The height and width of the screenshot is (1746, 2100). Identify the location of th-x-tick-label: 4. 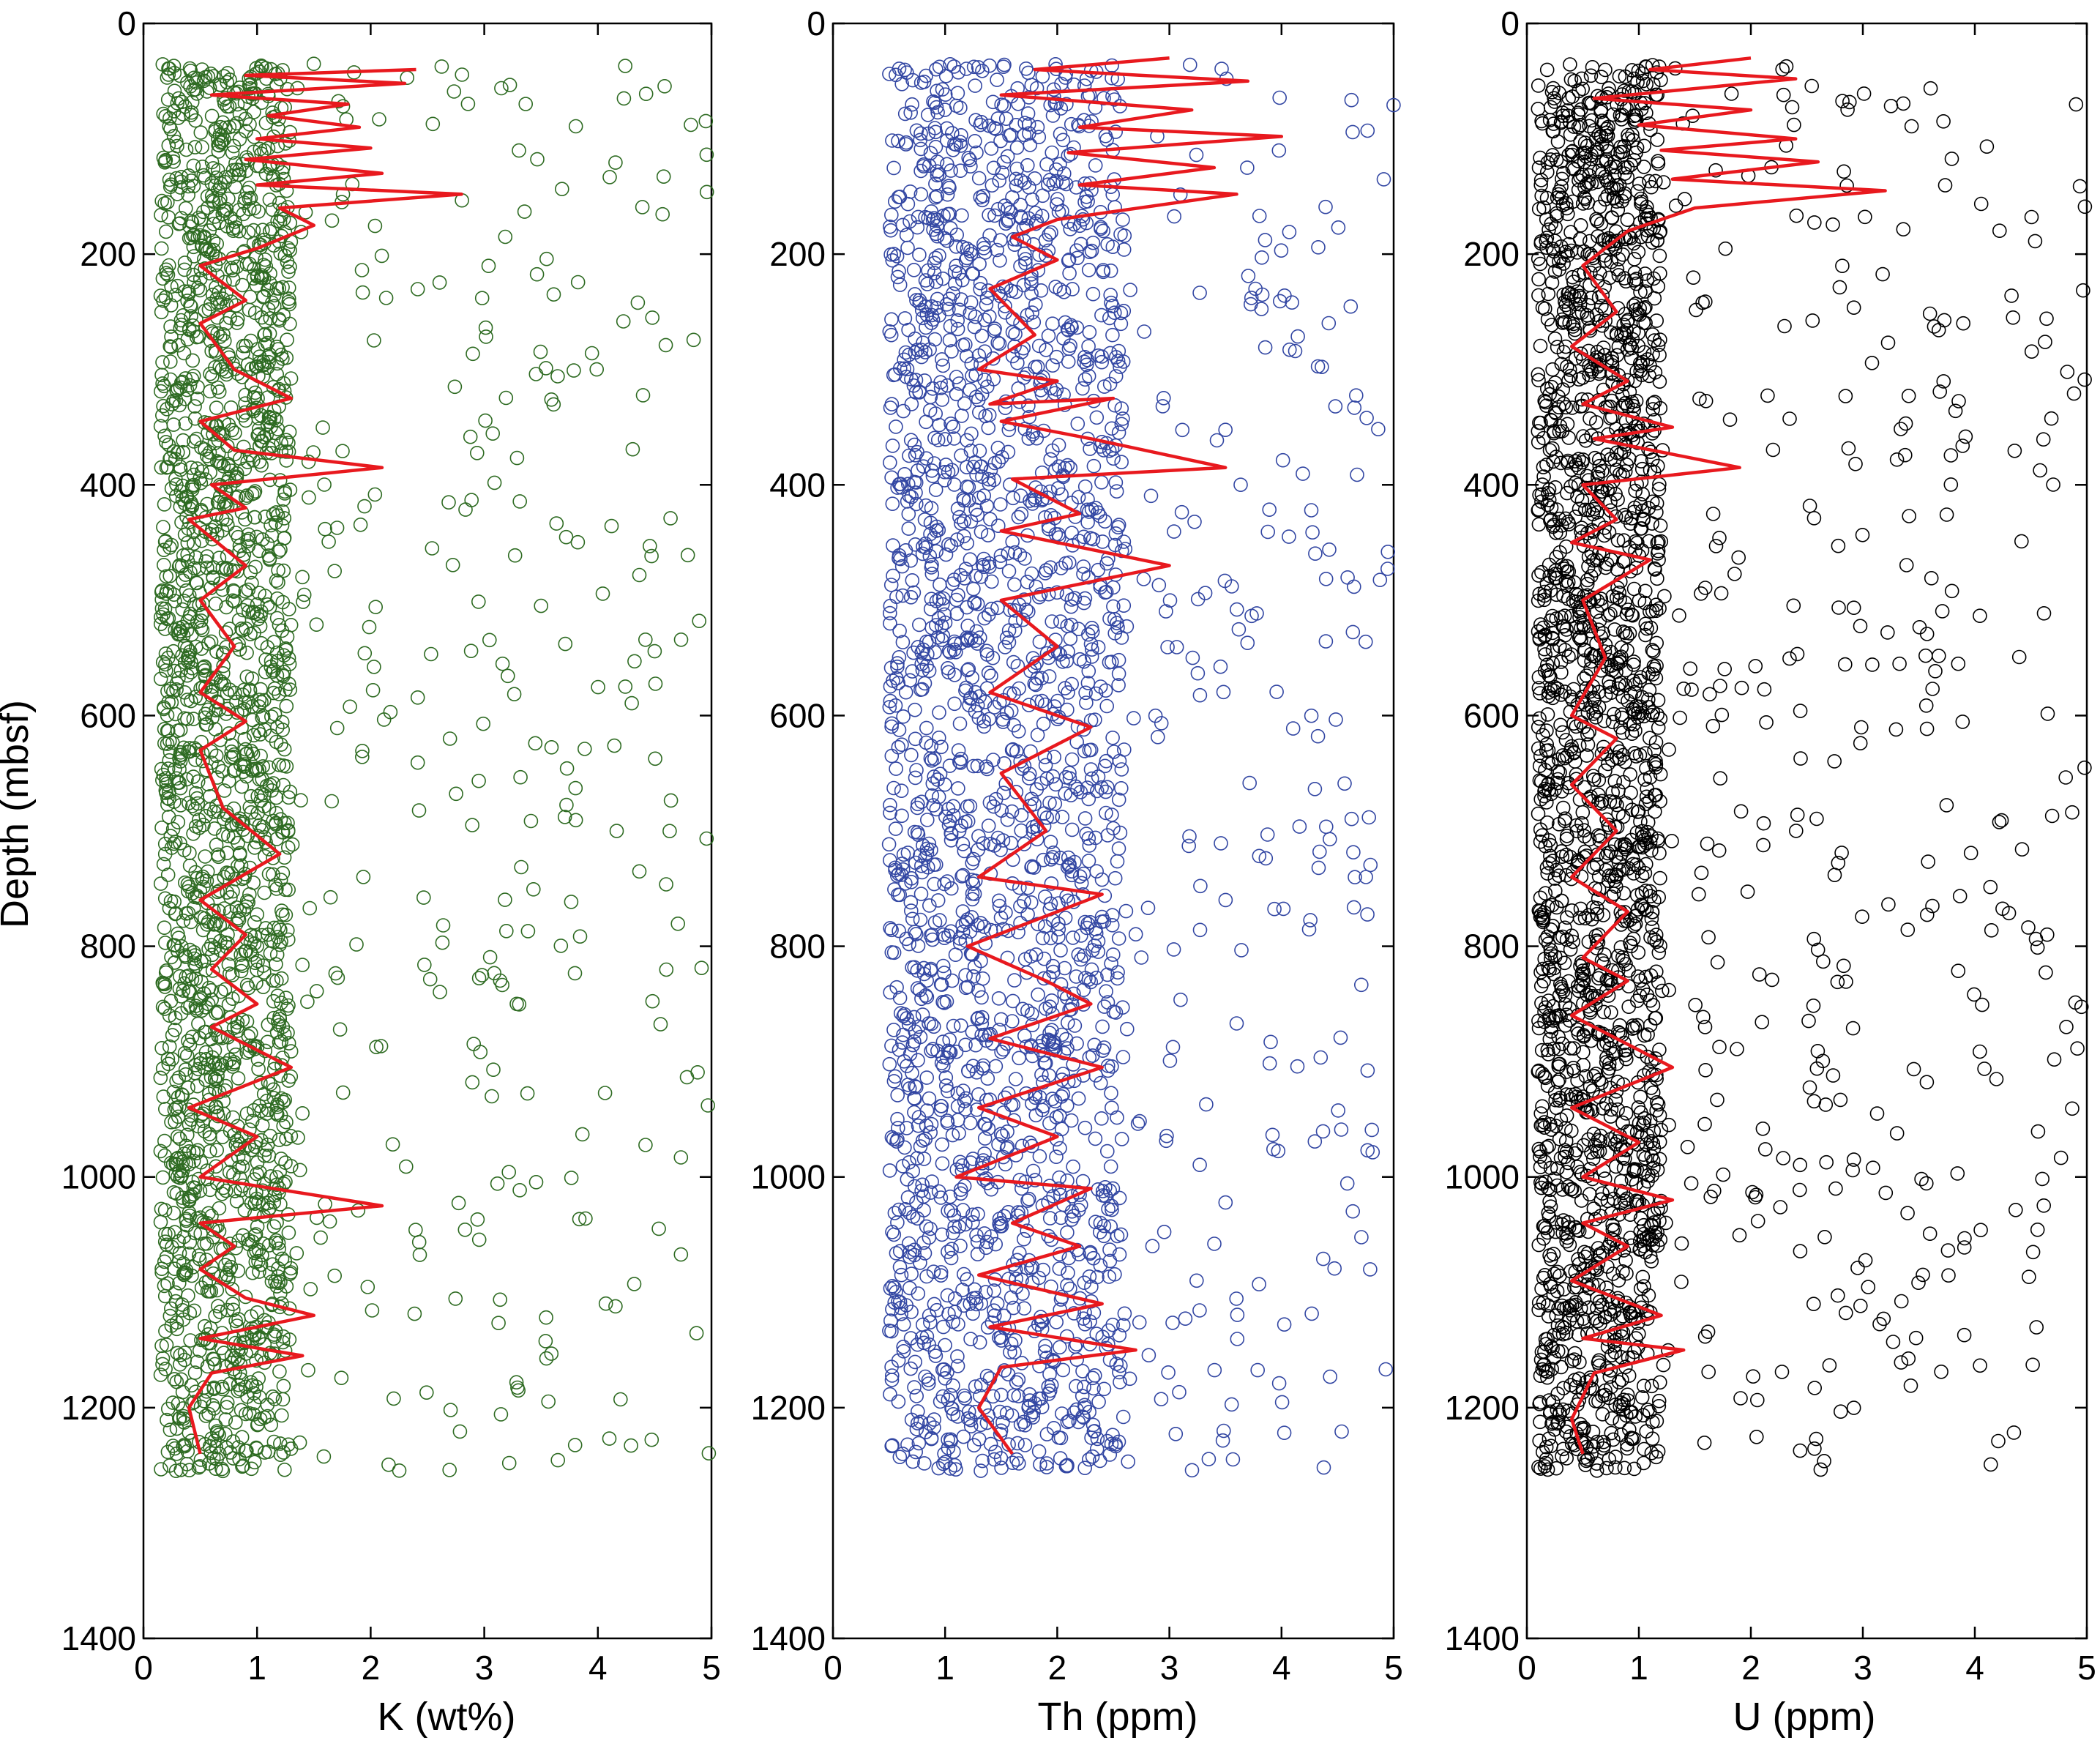
(1281, 1668).